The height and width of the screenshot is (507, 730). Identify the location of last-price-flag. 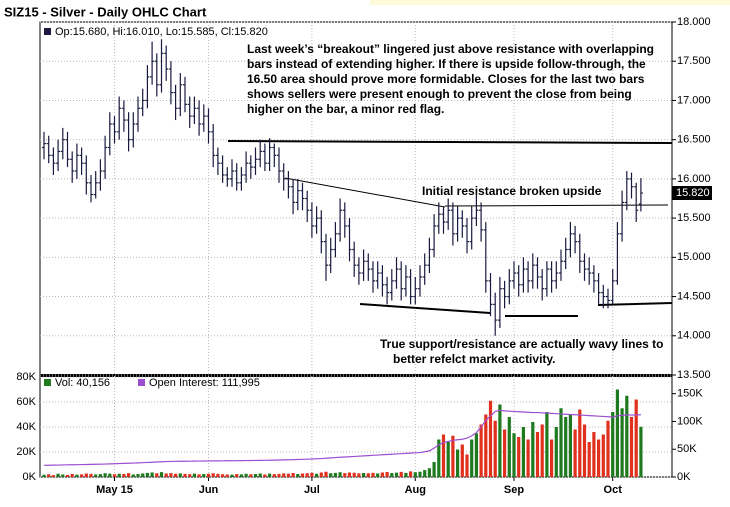
(692, 193).